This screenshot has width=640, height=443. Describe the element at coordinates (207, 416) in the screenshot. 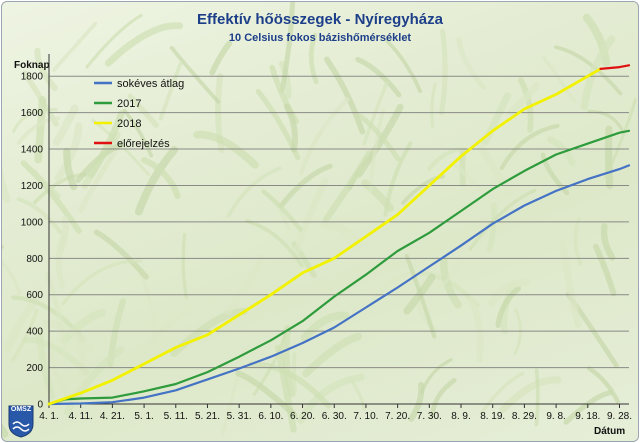

I see `x-tick-label: 5. 21.` at that location.